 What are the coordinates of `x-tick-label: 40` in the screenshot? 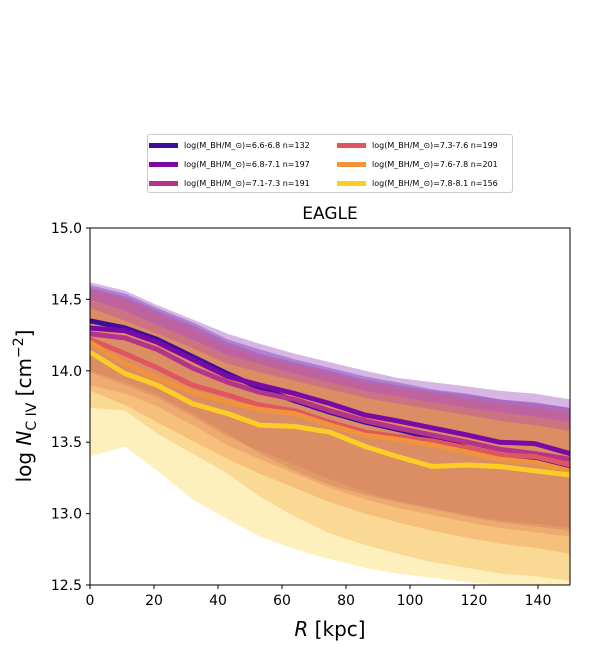 It's located at (218, 601).